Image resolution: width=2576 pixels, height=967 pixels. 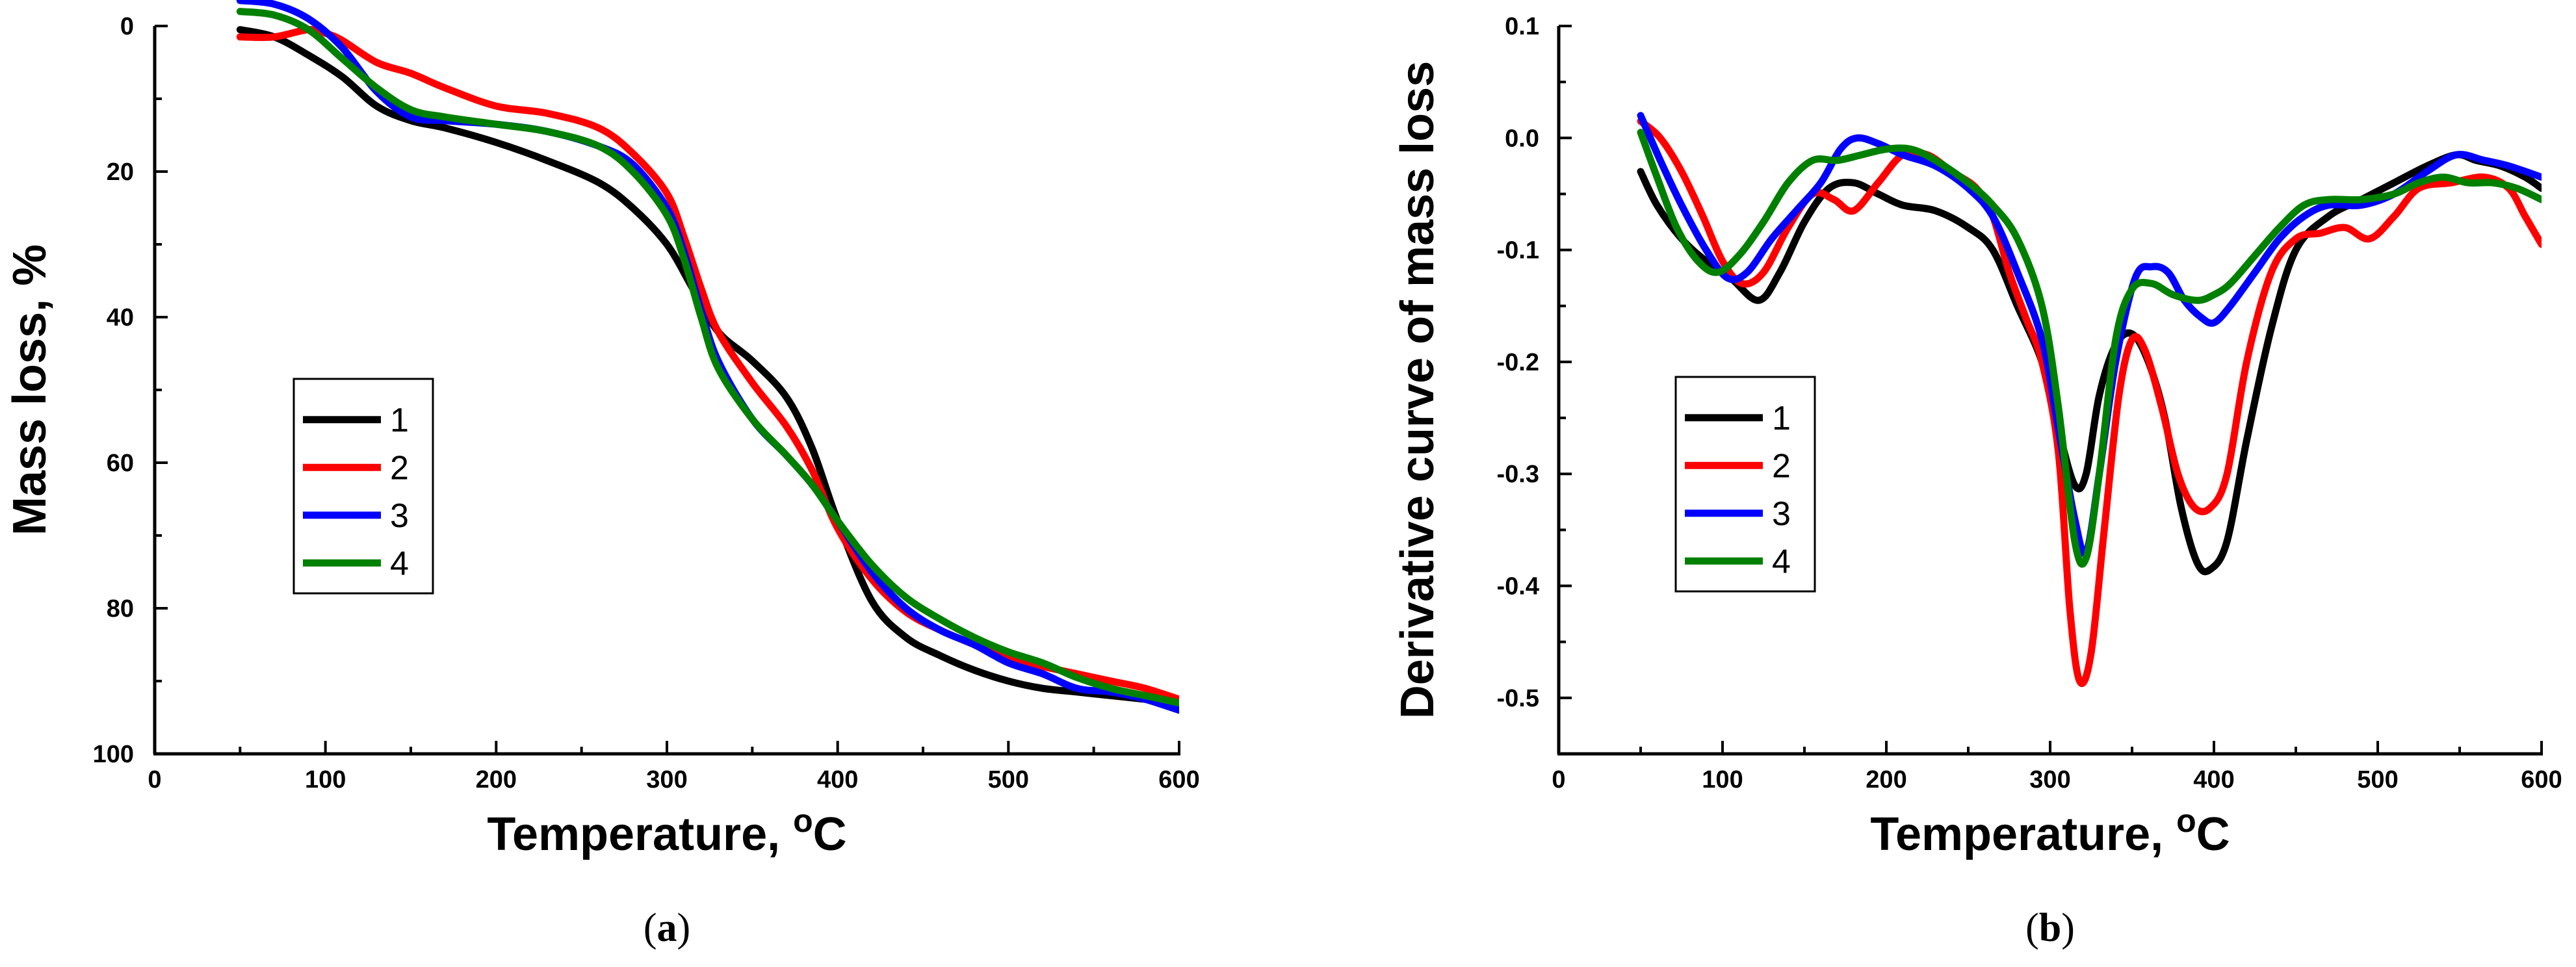 What do you see at coordinates (1518, 251) in the screenshot?
I see `y-tick-label: -0.1` at bounding box center [1518, 251].